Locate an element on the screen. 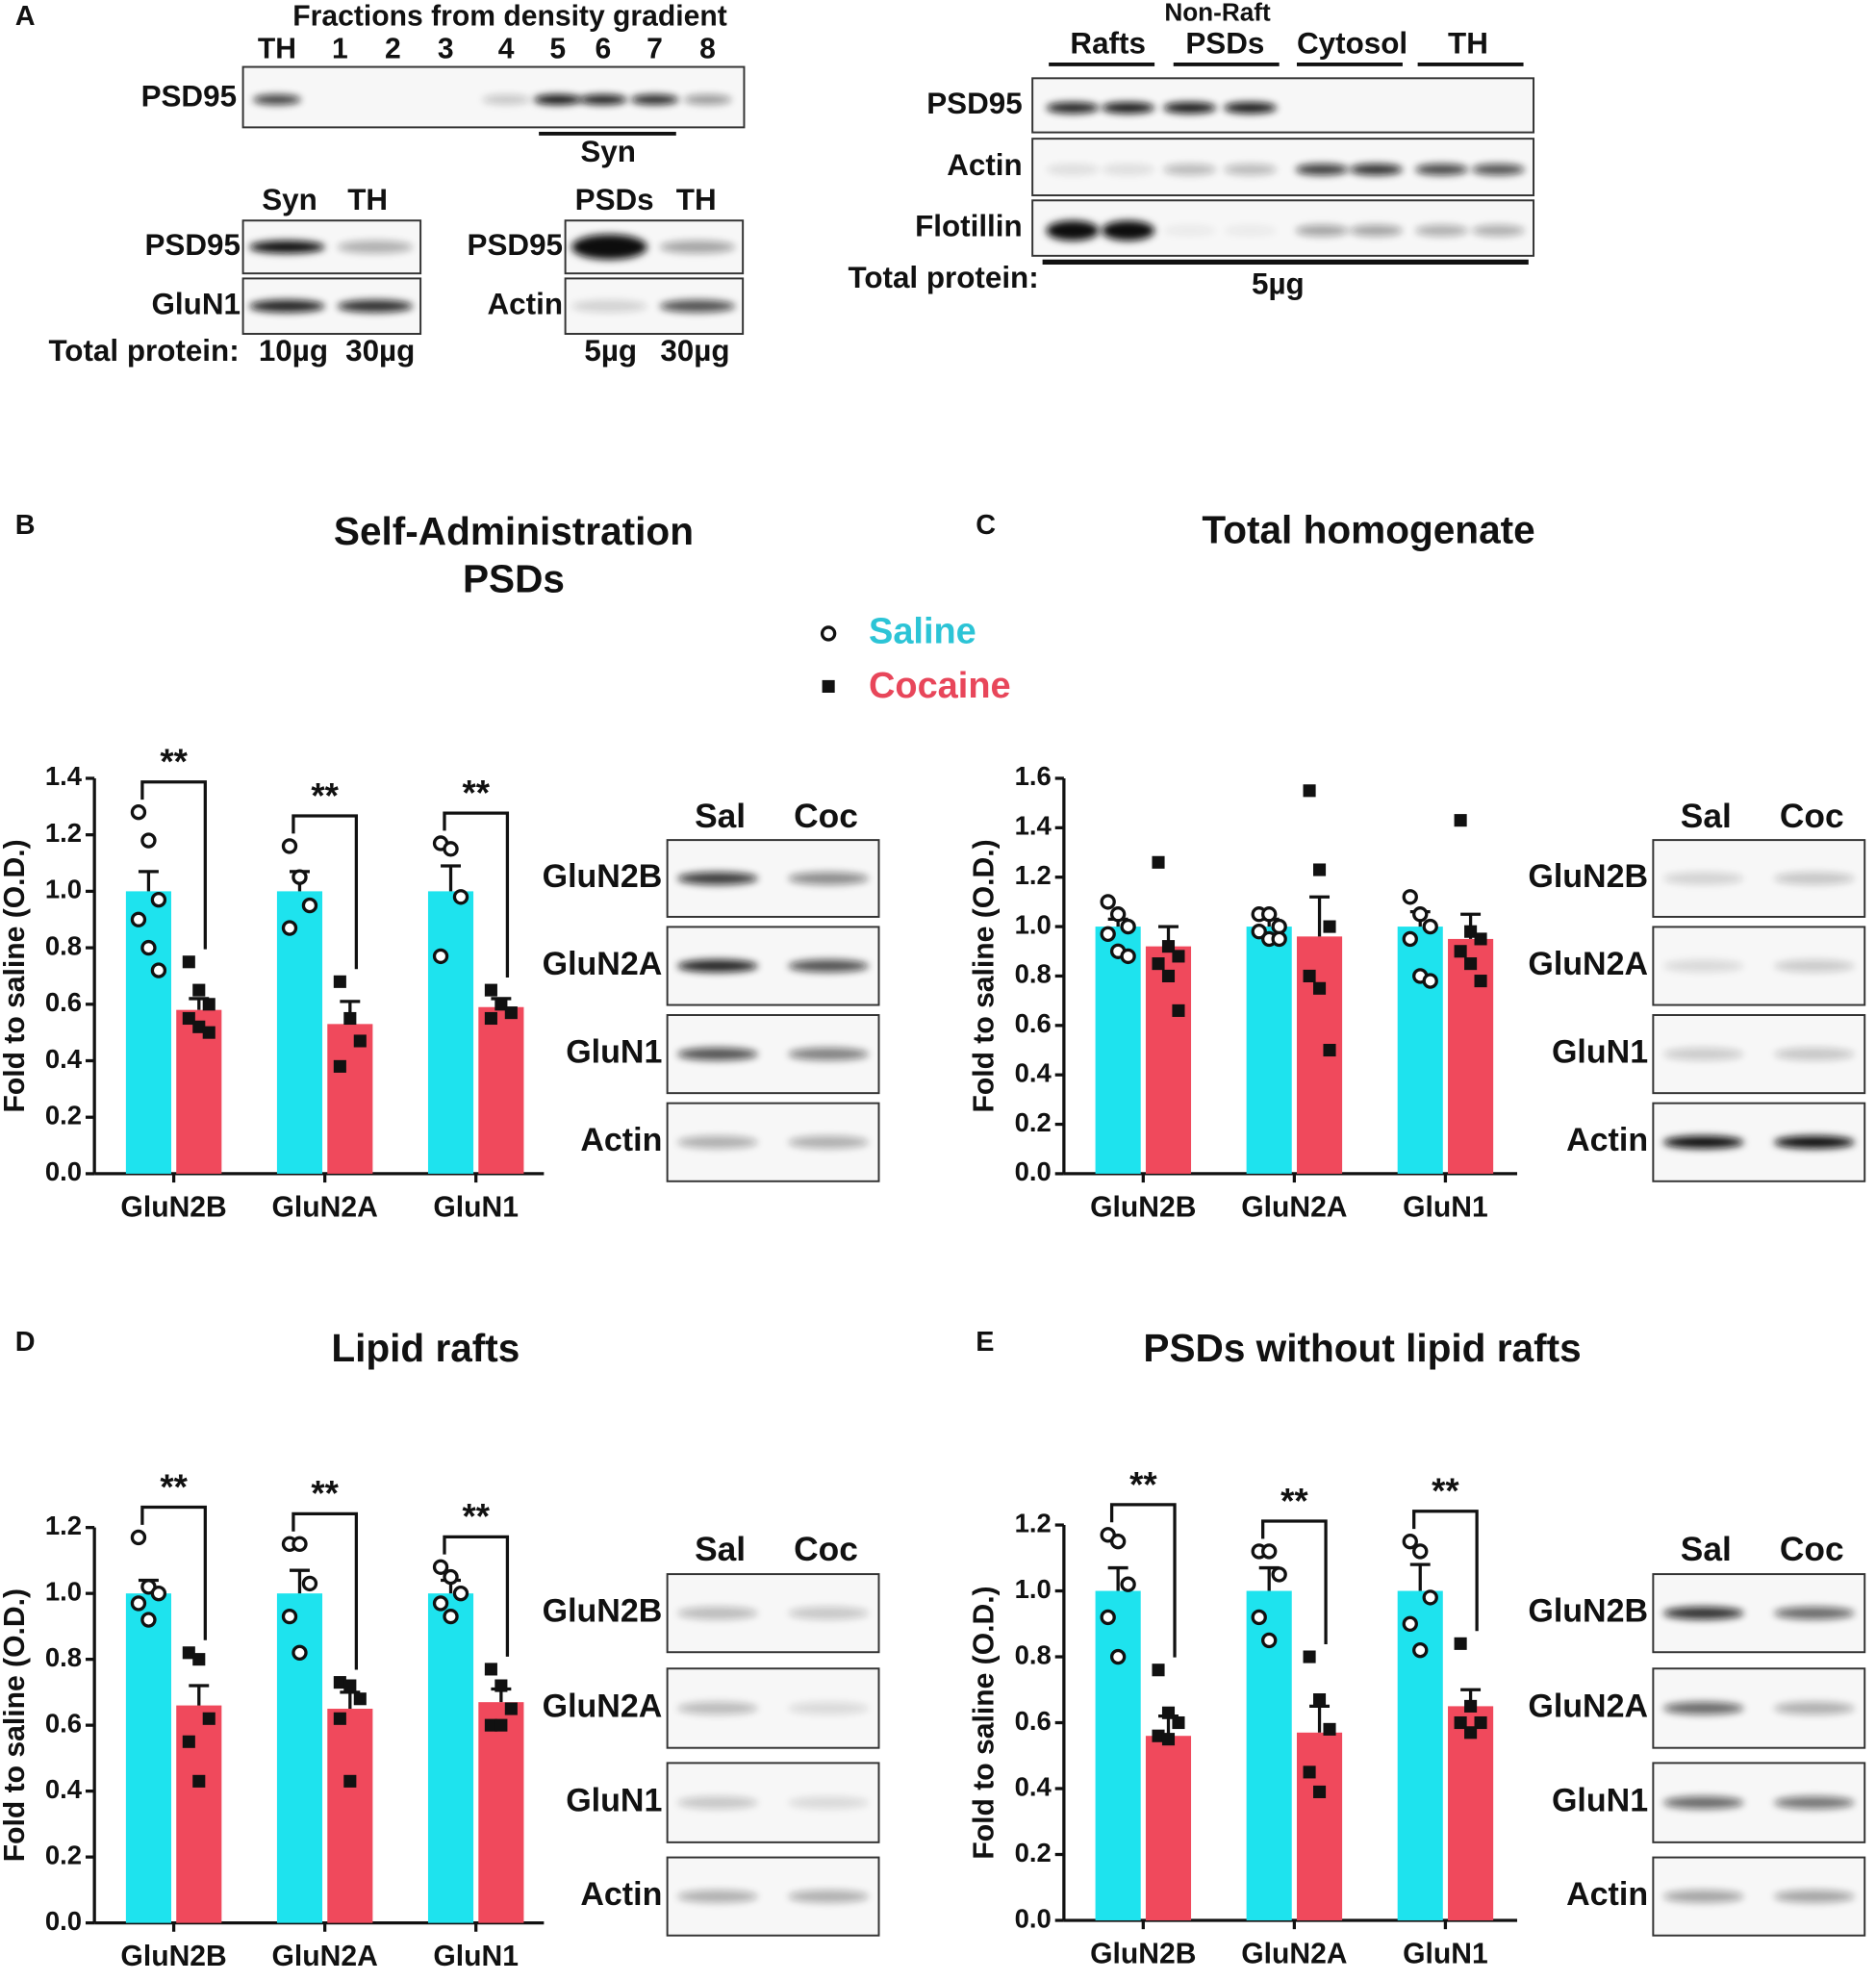 Image resolution: width=1876 pixels, height=1981 pixels. lane-label: 4 is located at coordinates (506, 48).